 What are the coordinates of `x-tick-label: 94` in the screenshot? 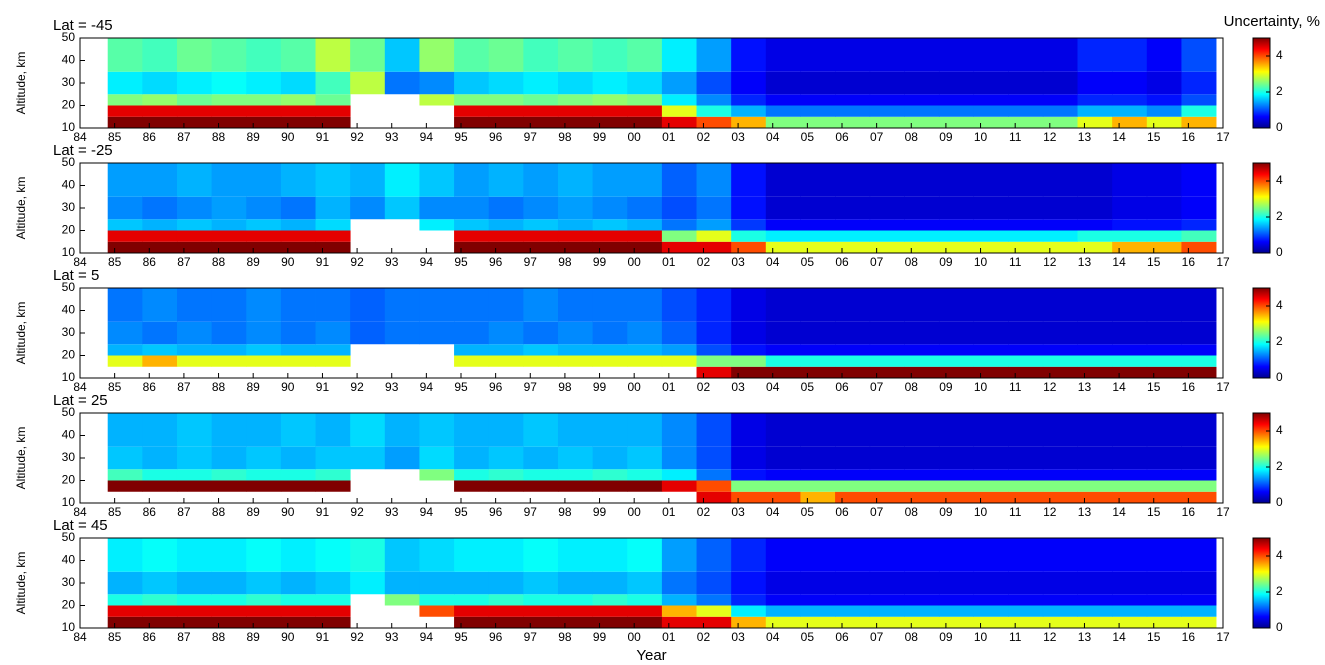 It's located at (427, 387).